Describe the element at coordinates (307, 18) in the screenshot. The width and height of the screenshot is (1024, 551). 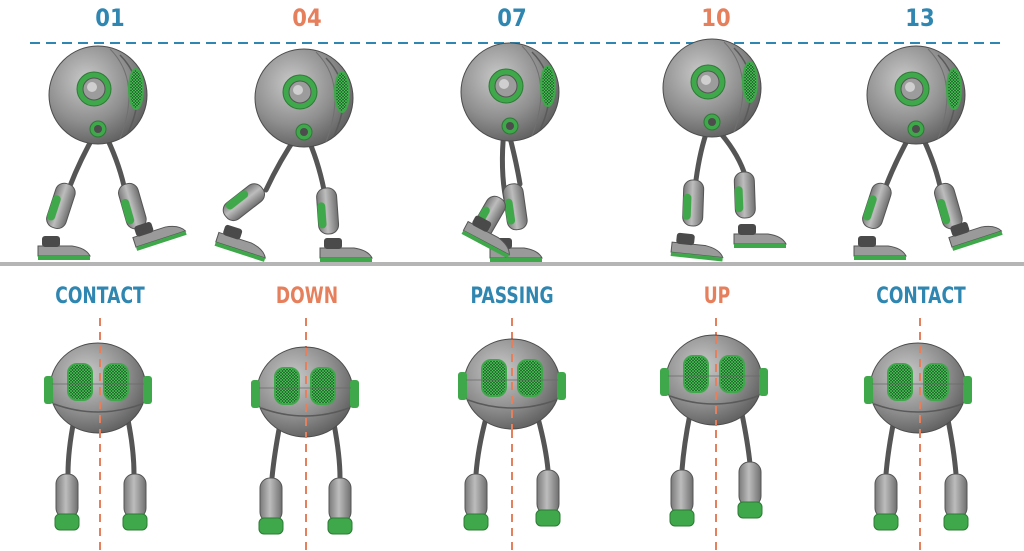
I see `frame-number-4: 04` at that location.